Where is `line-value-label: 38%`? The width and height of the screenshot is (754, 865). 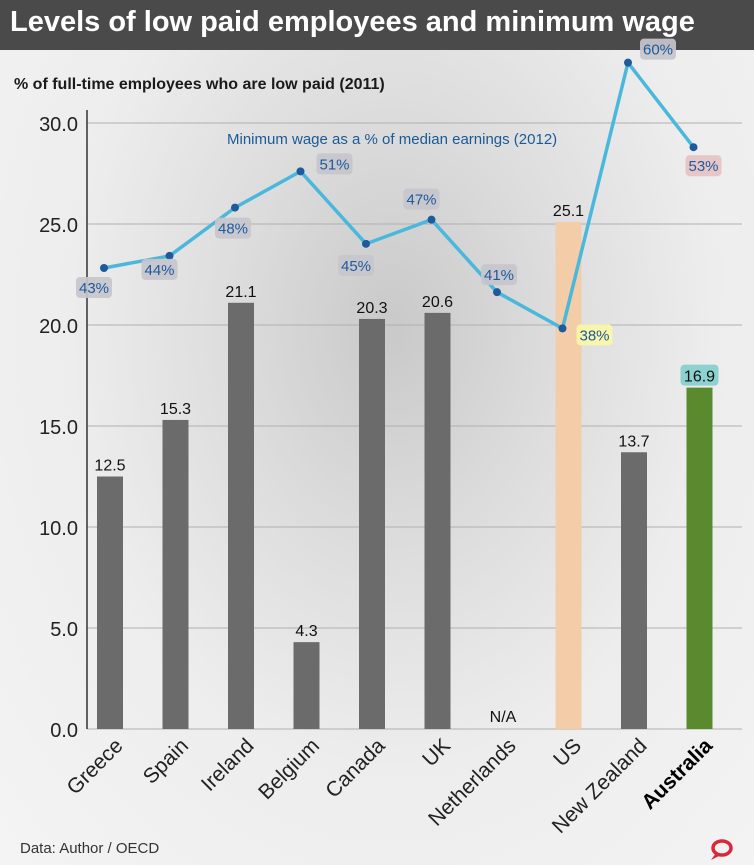
line-value-label: 38% is located at coordinates (594, 335).